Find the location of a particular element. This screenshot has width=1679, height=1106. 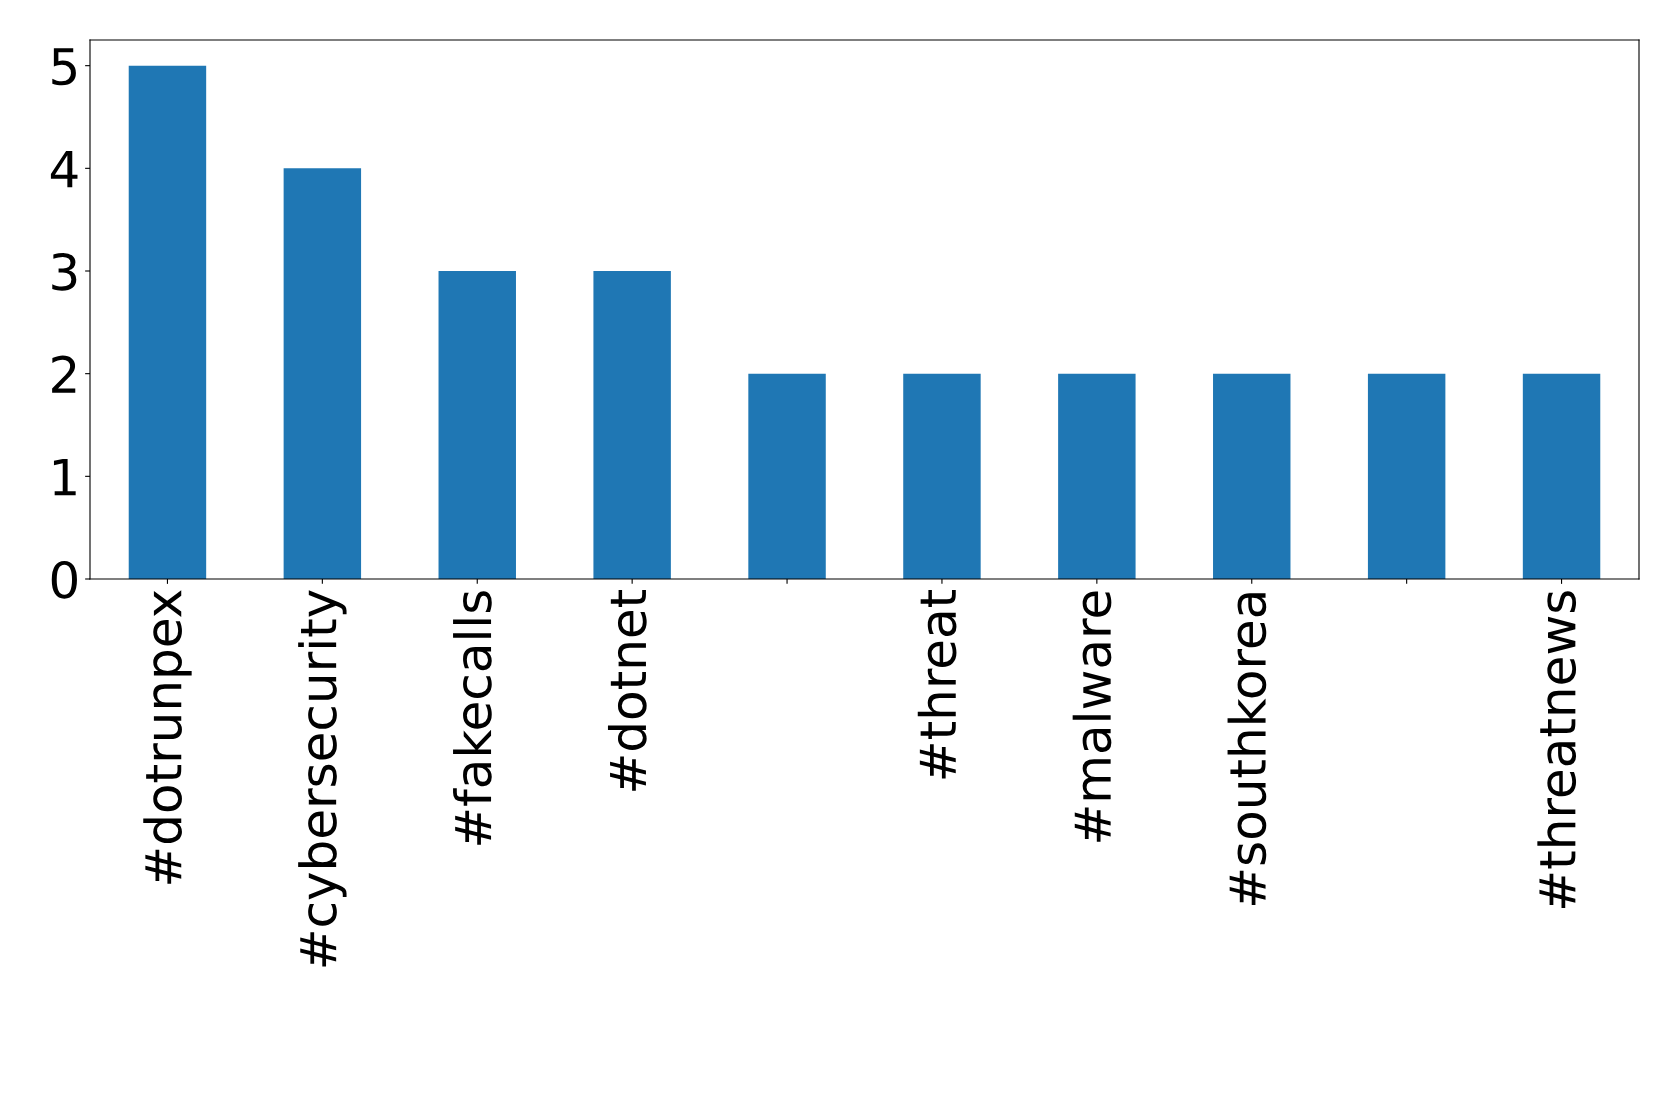

x-tick-label: #malware is located at coordinates (1092, 716).